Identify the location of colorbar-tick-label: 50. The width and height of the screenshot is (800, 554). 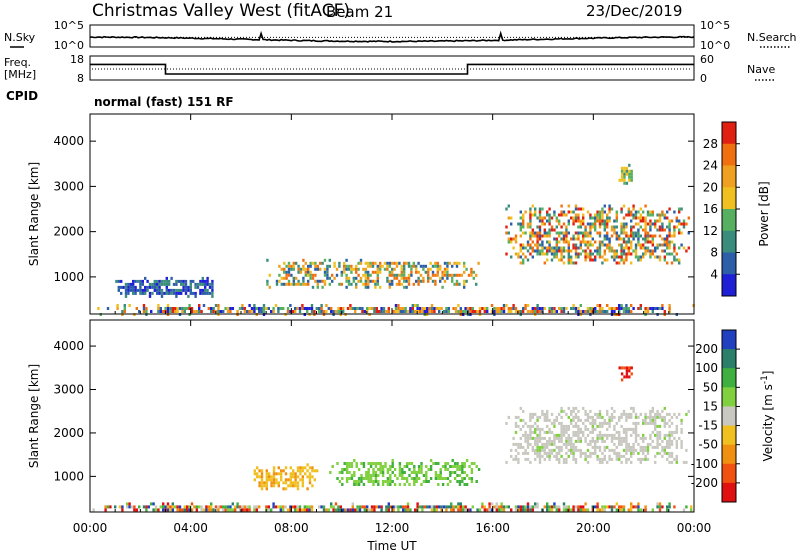
(710, 387).